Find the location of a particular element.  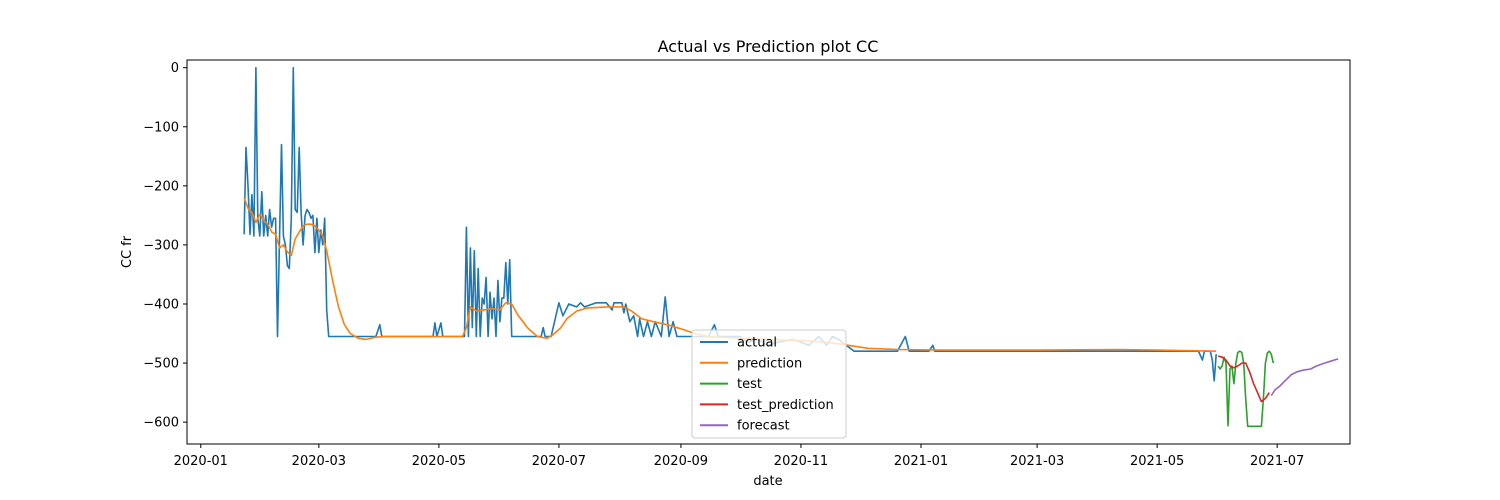

series-line-test is located at coordinates (1246, 389).